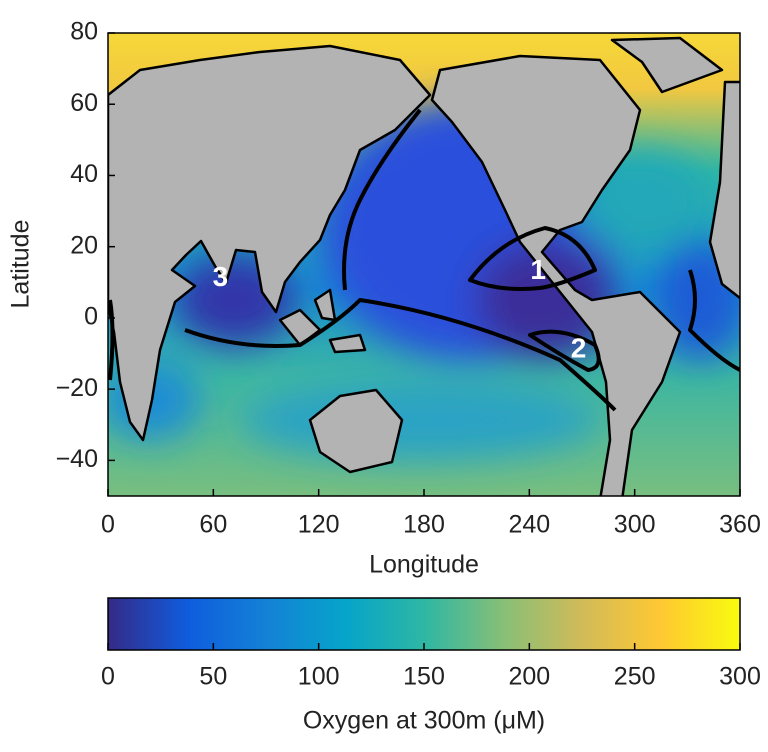 The image size is (768, 752). What do you see at coordinates (319, 525) in the screenshot?
I see `x-tick-label: 120` at bounding box center [319, 525].